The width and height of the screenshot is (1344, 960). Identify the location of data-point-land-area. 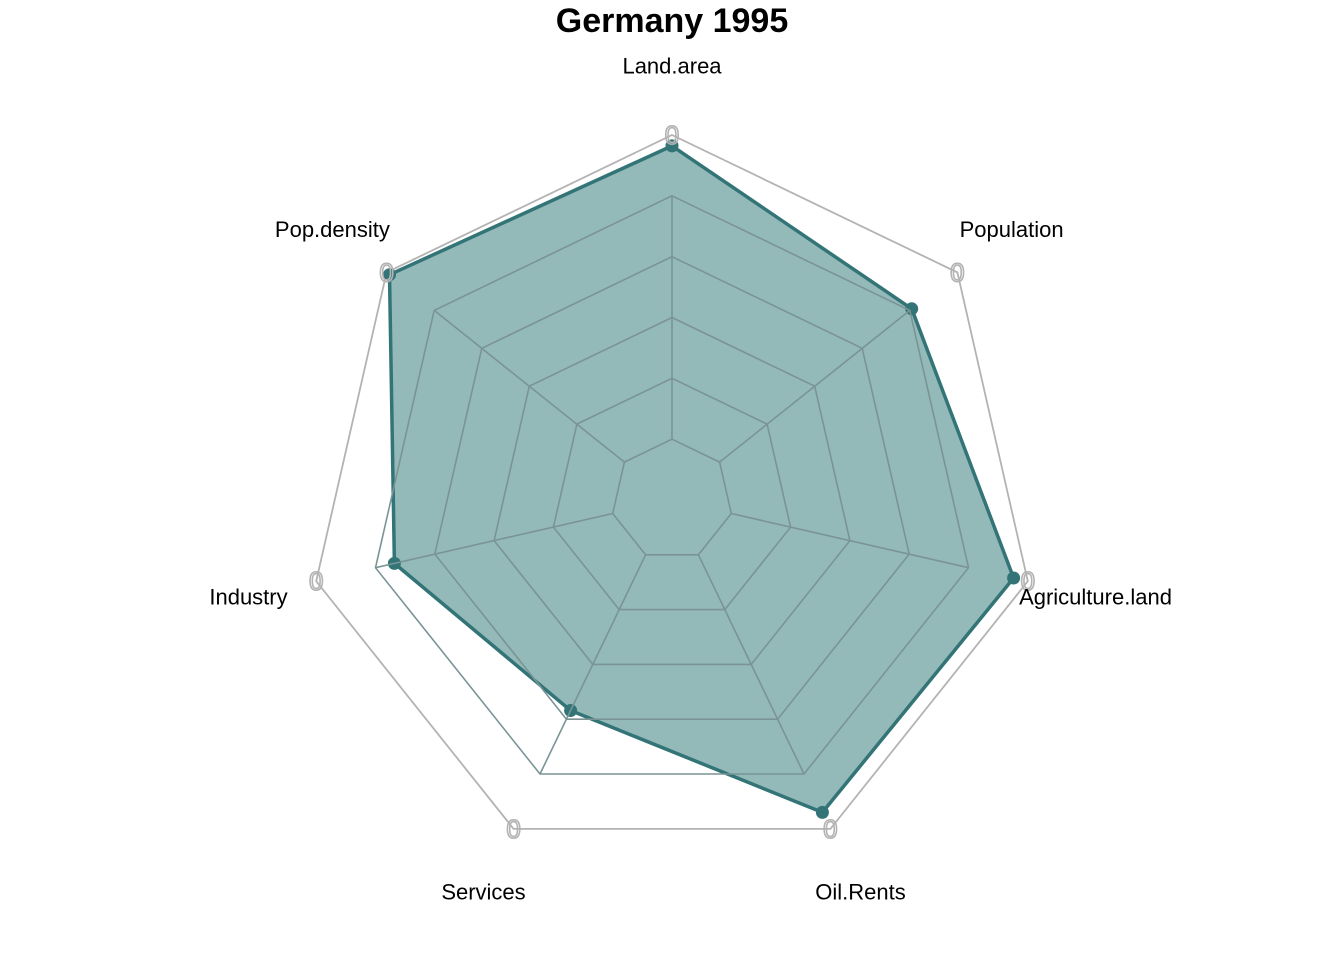
(672, 146).